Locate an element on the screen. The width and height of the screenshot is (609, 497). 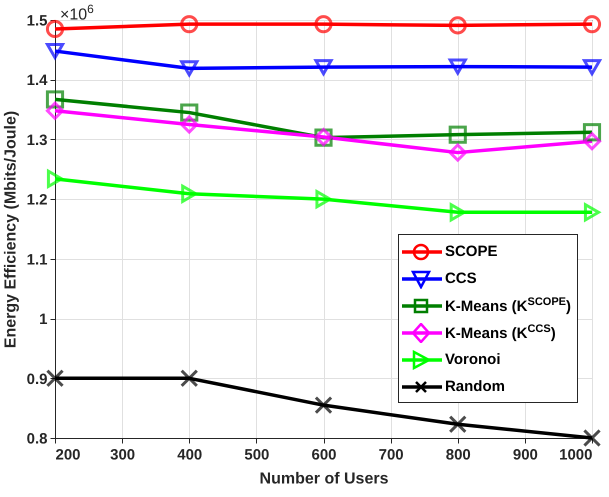
x-tick-label: 900 is located at coordinates (525, 455).